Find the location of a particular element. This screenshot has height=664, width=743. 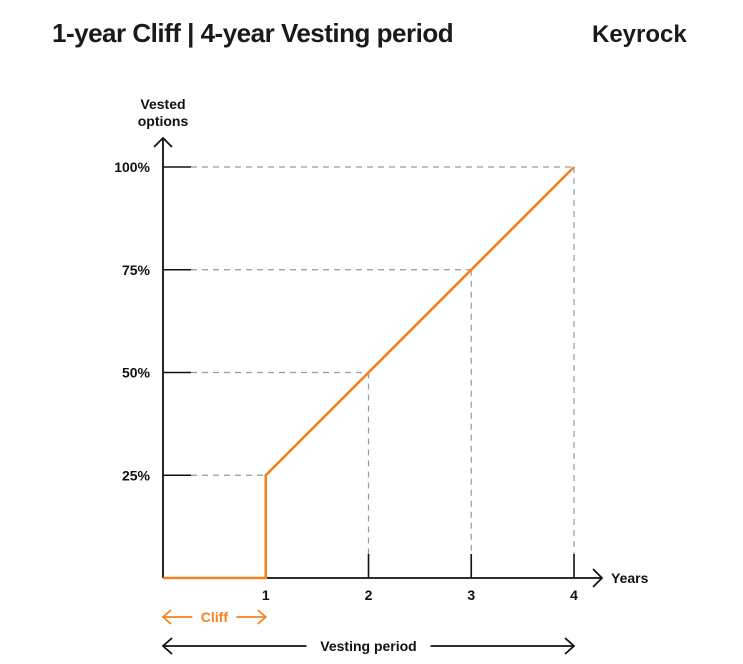

page-title: 1-year Cliff | 4-year Vesting period is located at coordinates (252, 33).